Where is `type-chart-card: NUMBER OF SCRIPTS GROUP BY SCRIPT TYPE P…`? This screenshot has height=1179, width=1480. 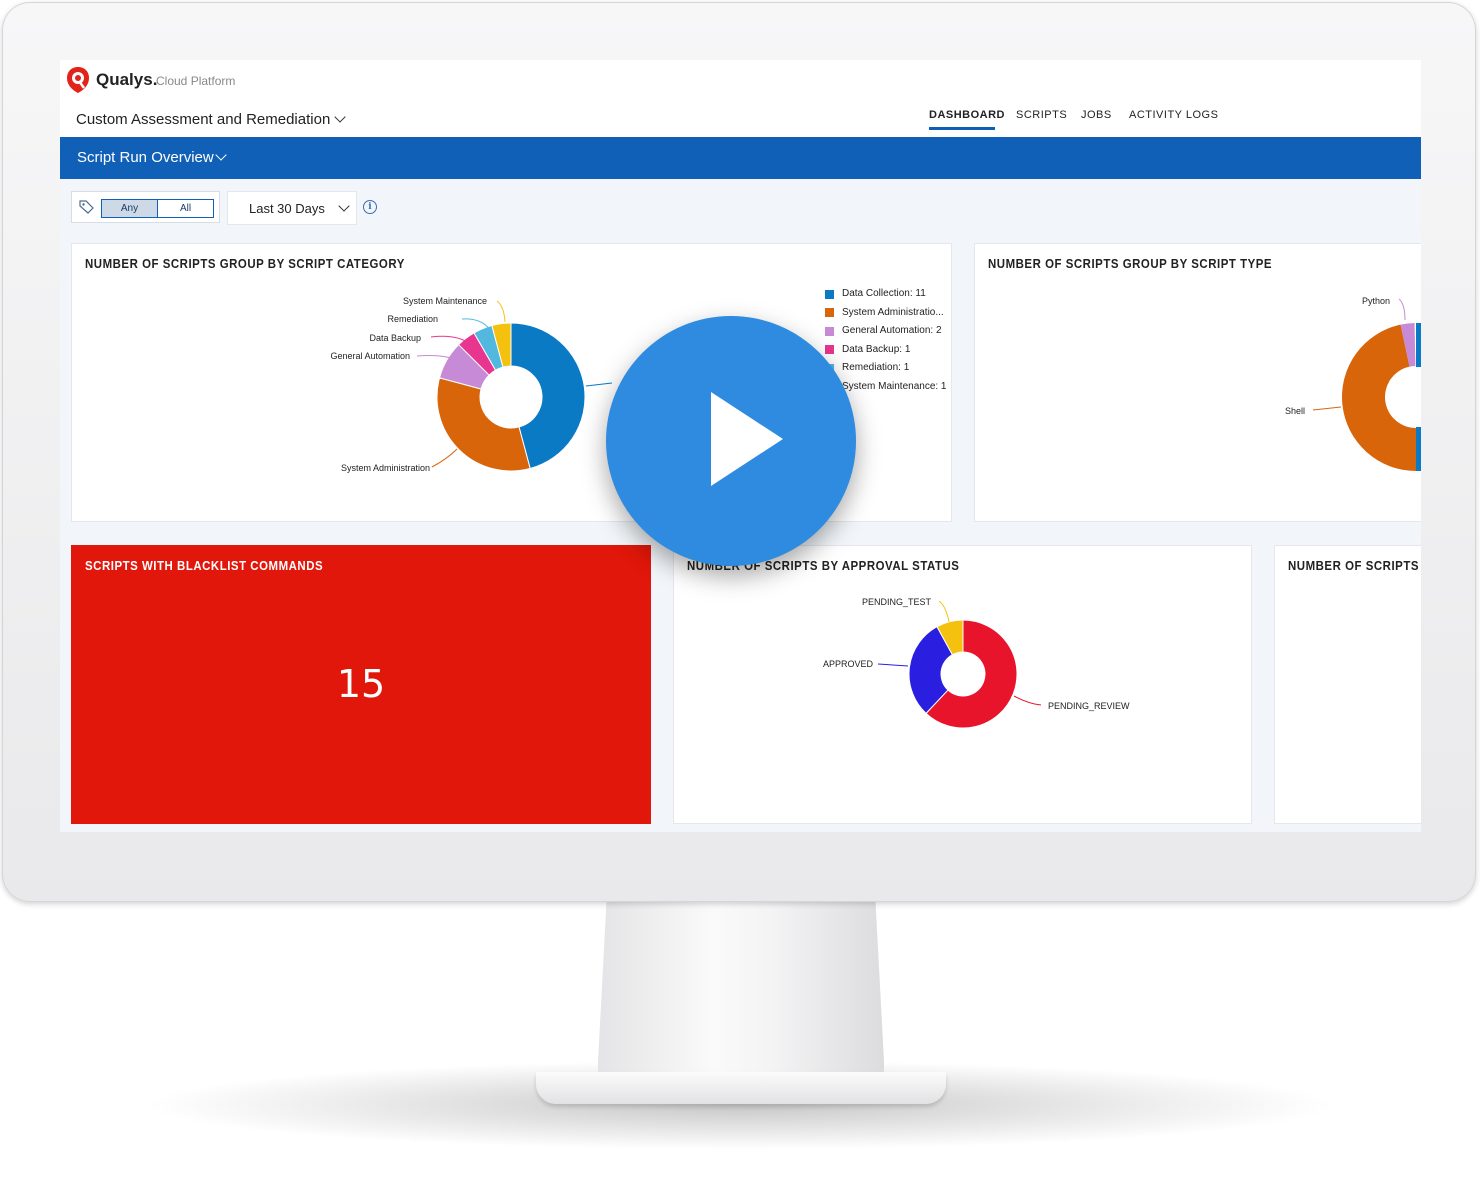
type-chart-card: NUMBER OF SCRIPTS GROUP BY SCRIPT TYPE P… is located at coordinates (1197, 382).